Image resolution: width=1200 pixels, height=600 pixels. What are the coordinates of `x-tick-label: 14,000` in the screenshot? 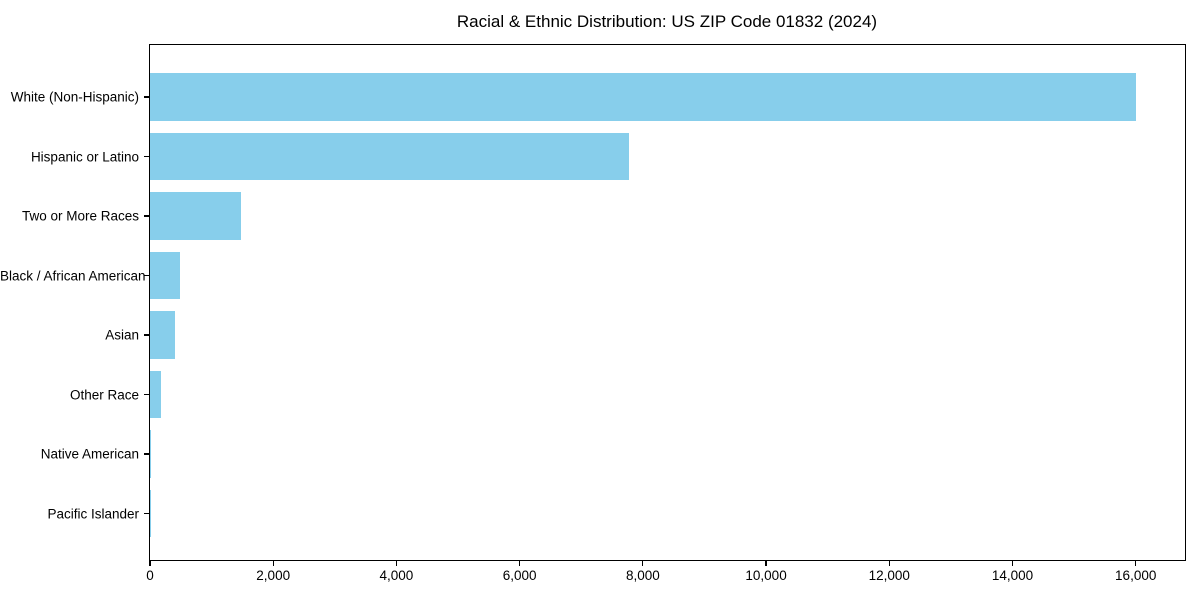 It's located at (1012, 575).